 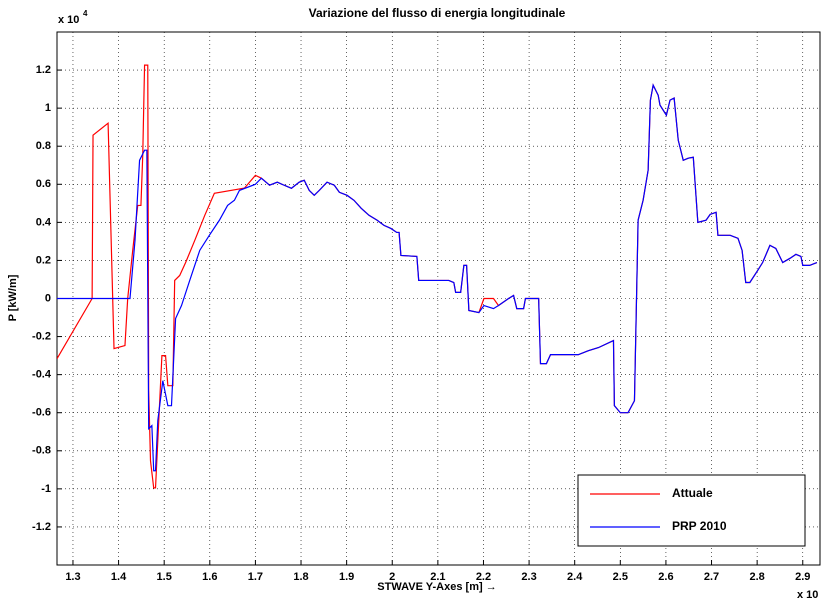 I want to click on x-tick-label: 1.8, so click(x=300, y=577).